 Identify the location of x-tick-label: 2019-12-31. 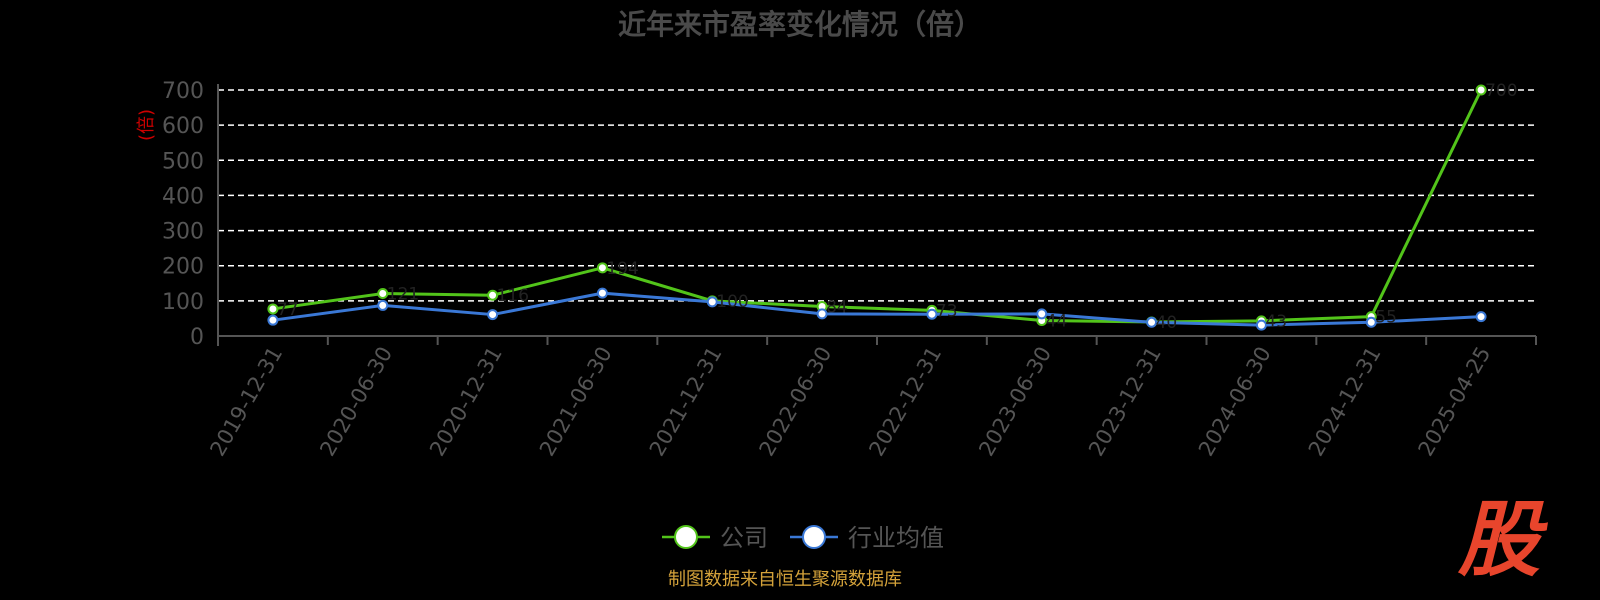
(246, 402).